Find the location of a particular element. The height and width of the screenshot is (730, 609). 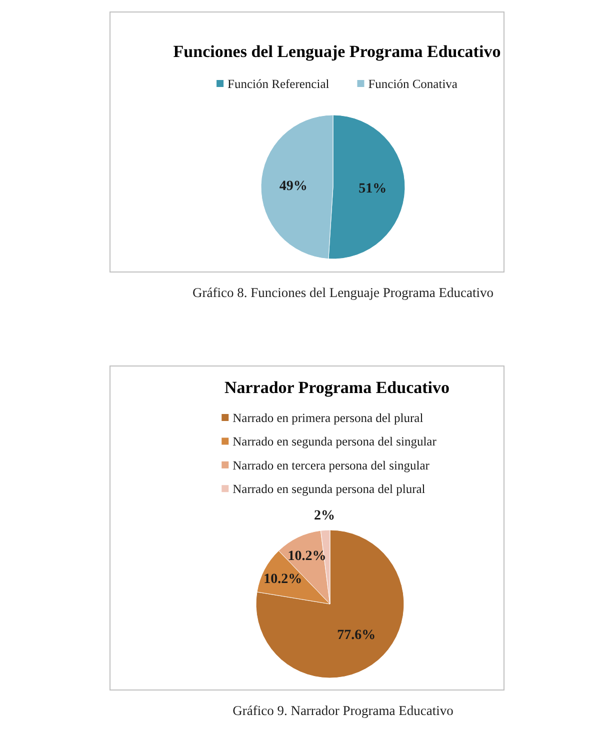

legend-label: Narrado en segunda persona del plural is located at coordinates (329, 489).